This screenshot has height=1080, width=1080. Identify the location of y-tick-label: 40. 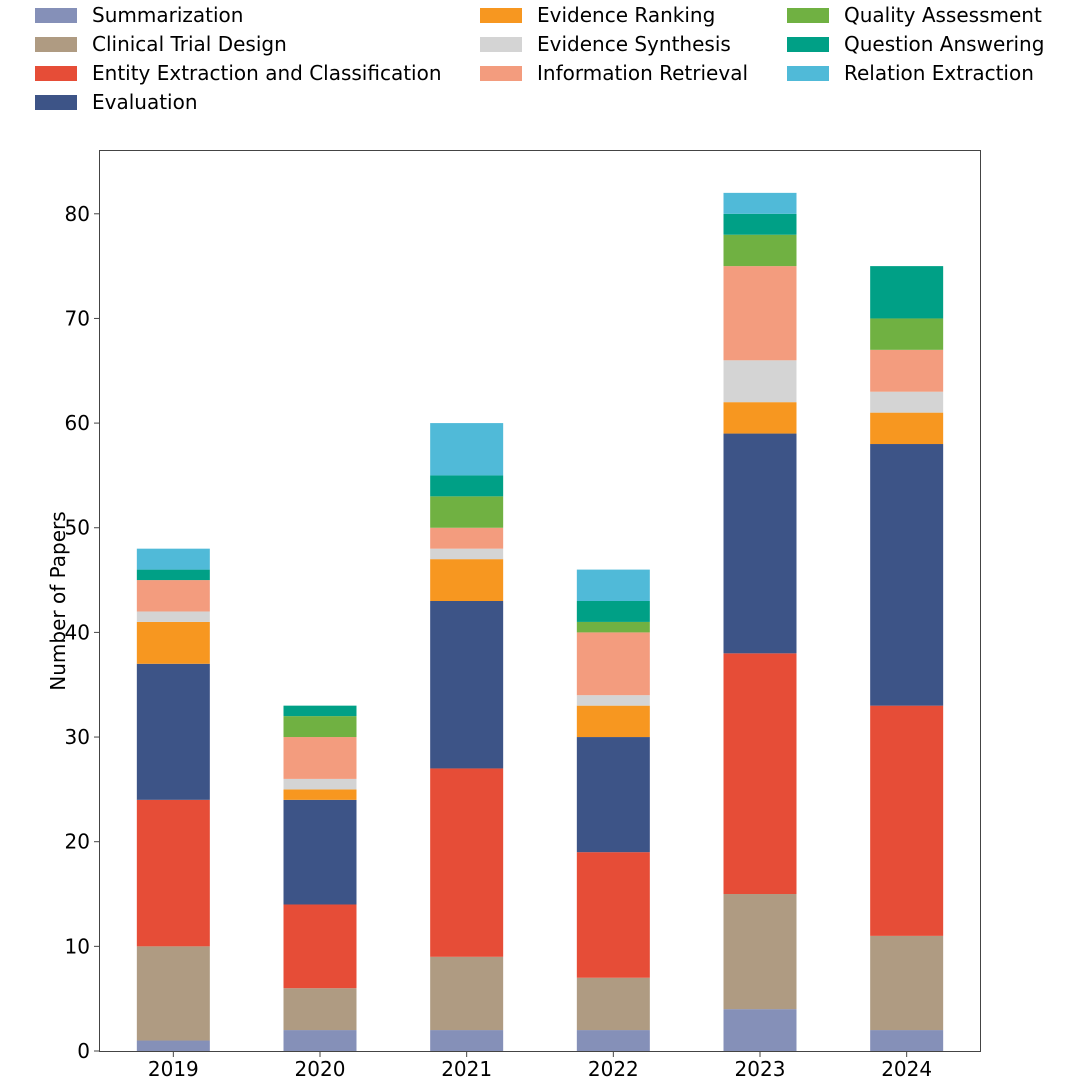
(77, 632).